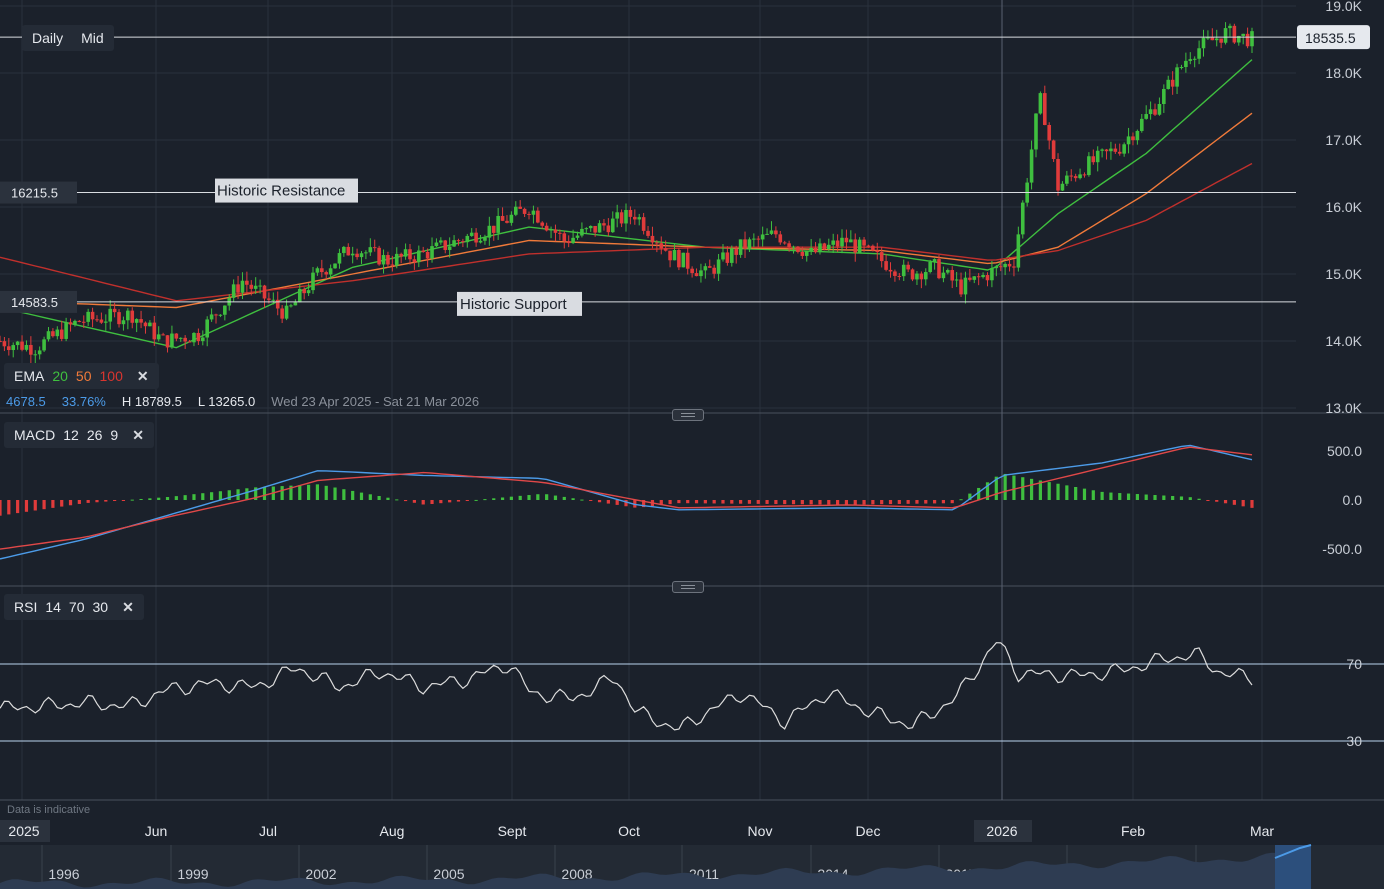 The width and height of the screenshot is (1384, 889). Describe the element at coordinates (60, 376) in the screenshot. I see `ema-period-20: 20` at that location.